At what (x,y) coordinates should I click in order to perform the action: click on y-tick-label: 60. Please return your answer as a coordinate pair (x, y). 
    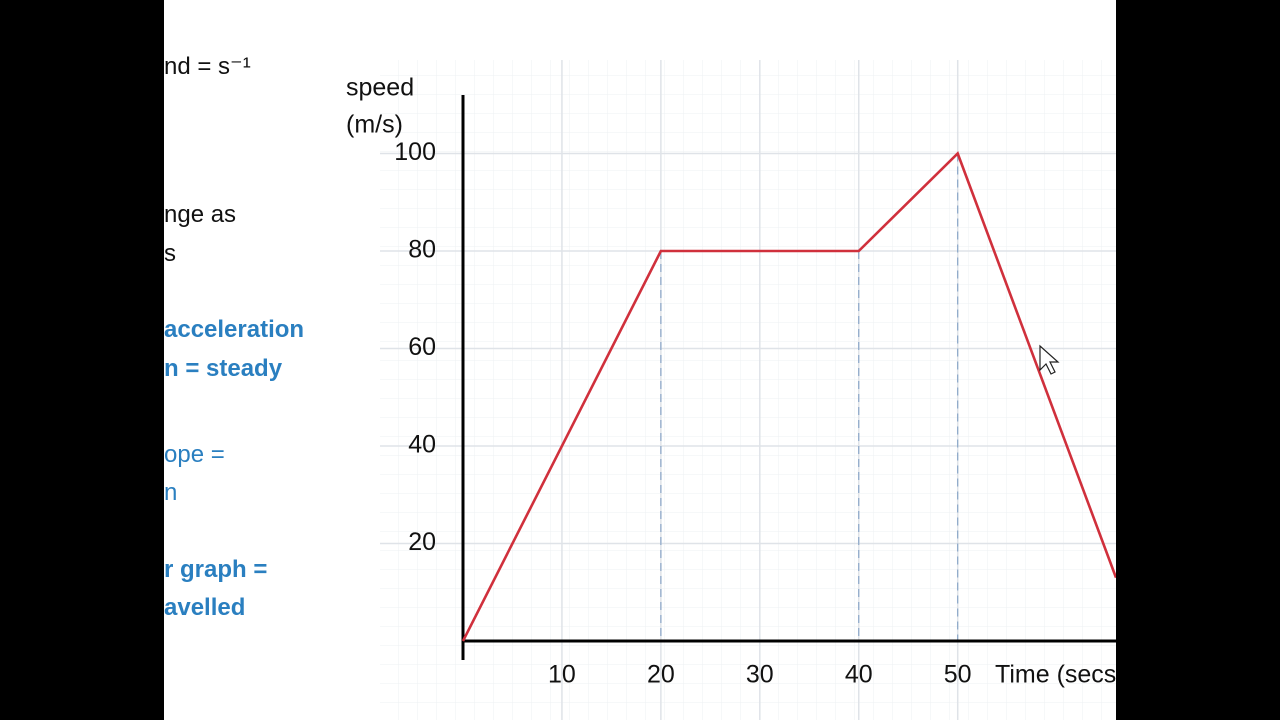
    Looking at the image, I should click on (422, 347).